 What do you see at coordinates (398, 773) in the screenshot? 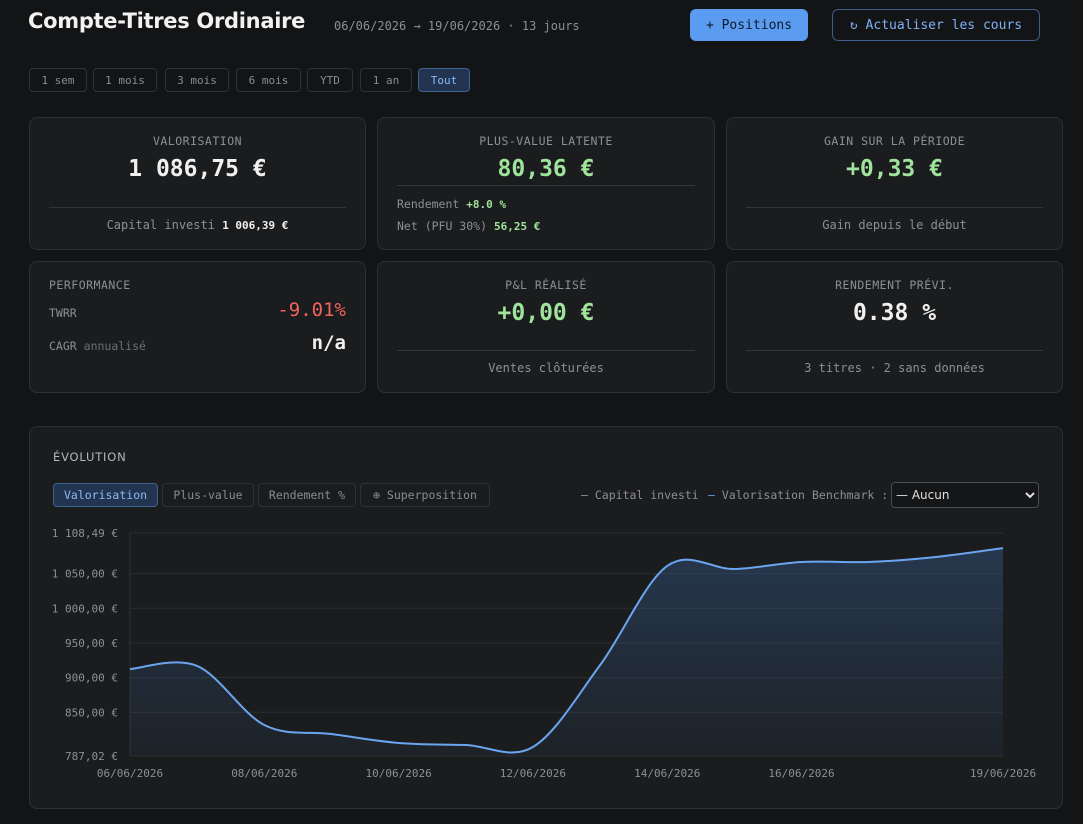
I see `x-tick-label: 10/06/2026` at bounding box center [398, 773].